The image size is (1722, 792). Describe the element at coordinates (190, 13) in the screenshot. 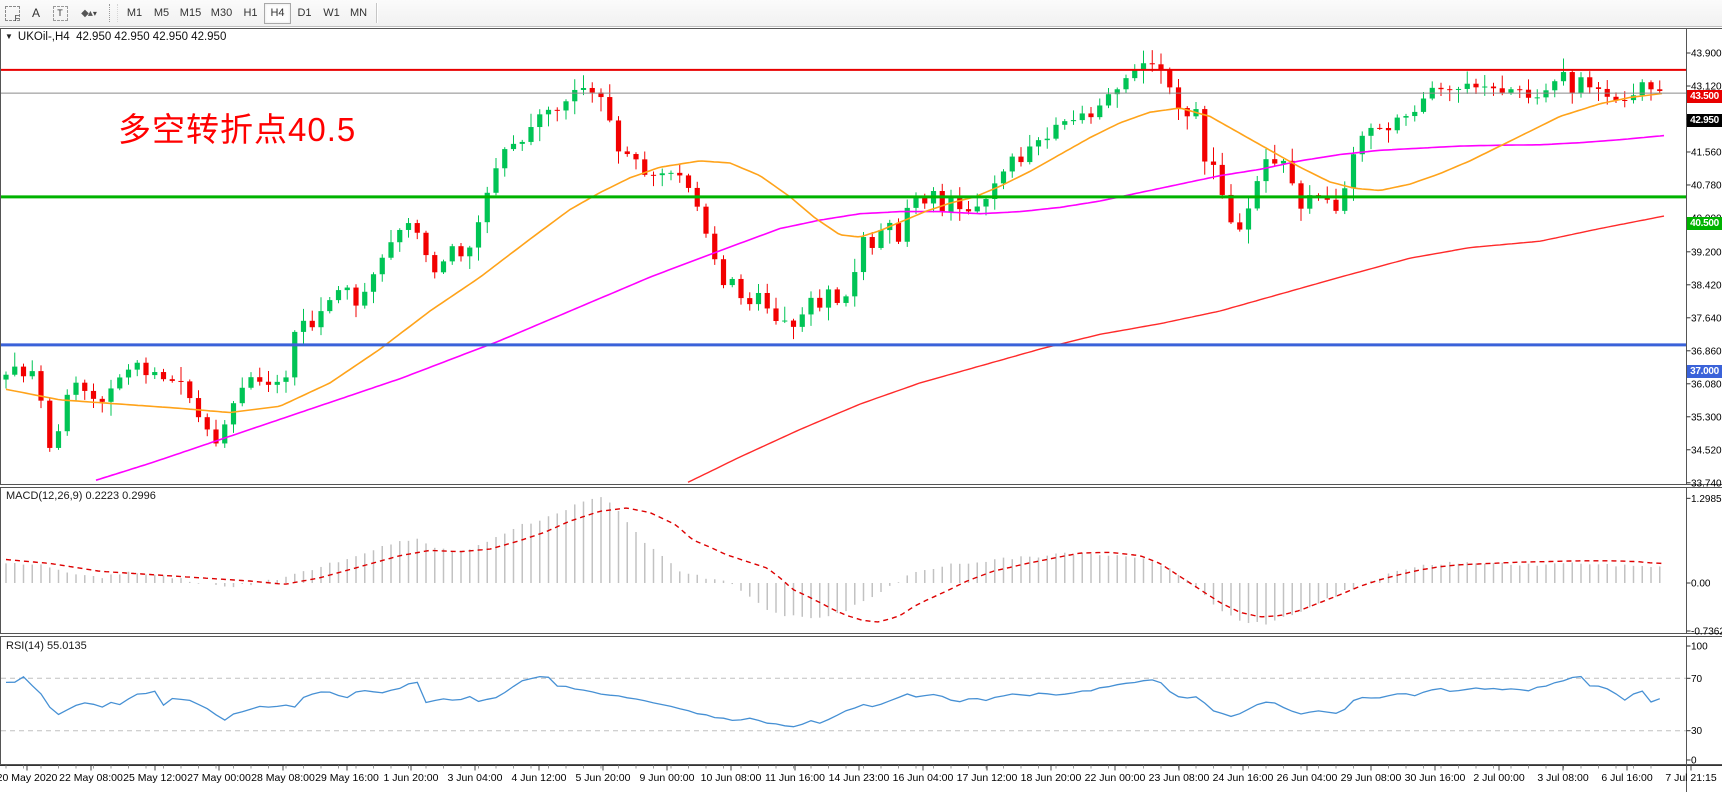

I see `timeframe-button-m15: M15` at that location.